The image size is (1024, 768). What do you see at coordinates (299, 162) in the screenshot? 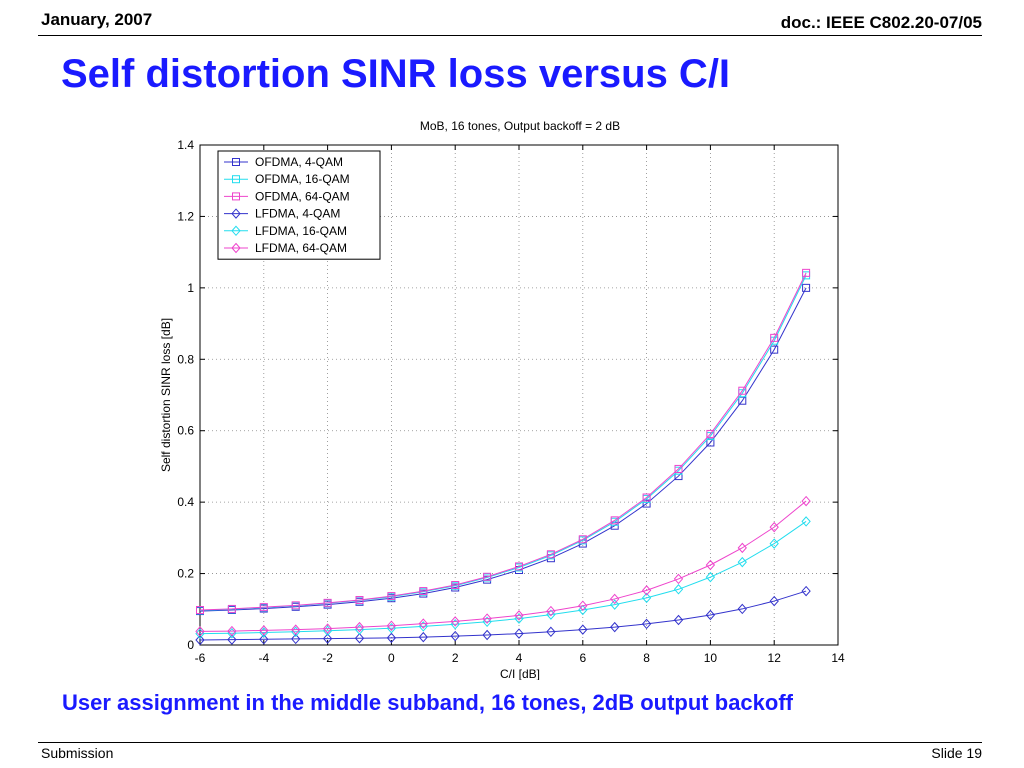
I see `legend-label: OFDMA, 4-QAM` at bounding box center [299, 162].